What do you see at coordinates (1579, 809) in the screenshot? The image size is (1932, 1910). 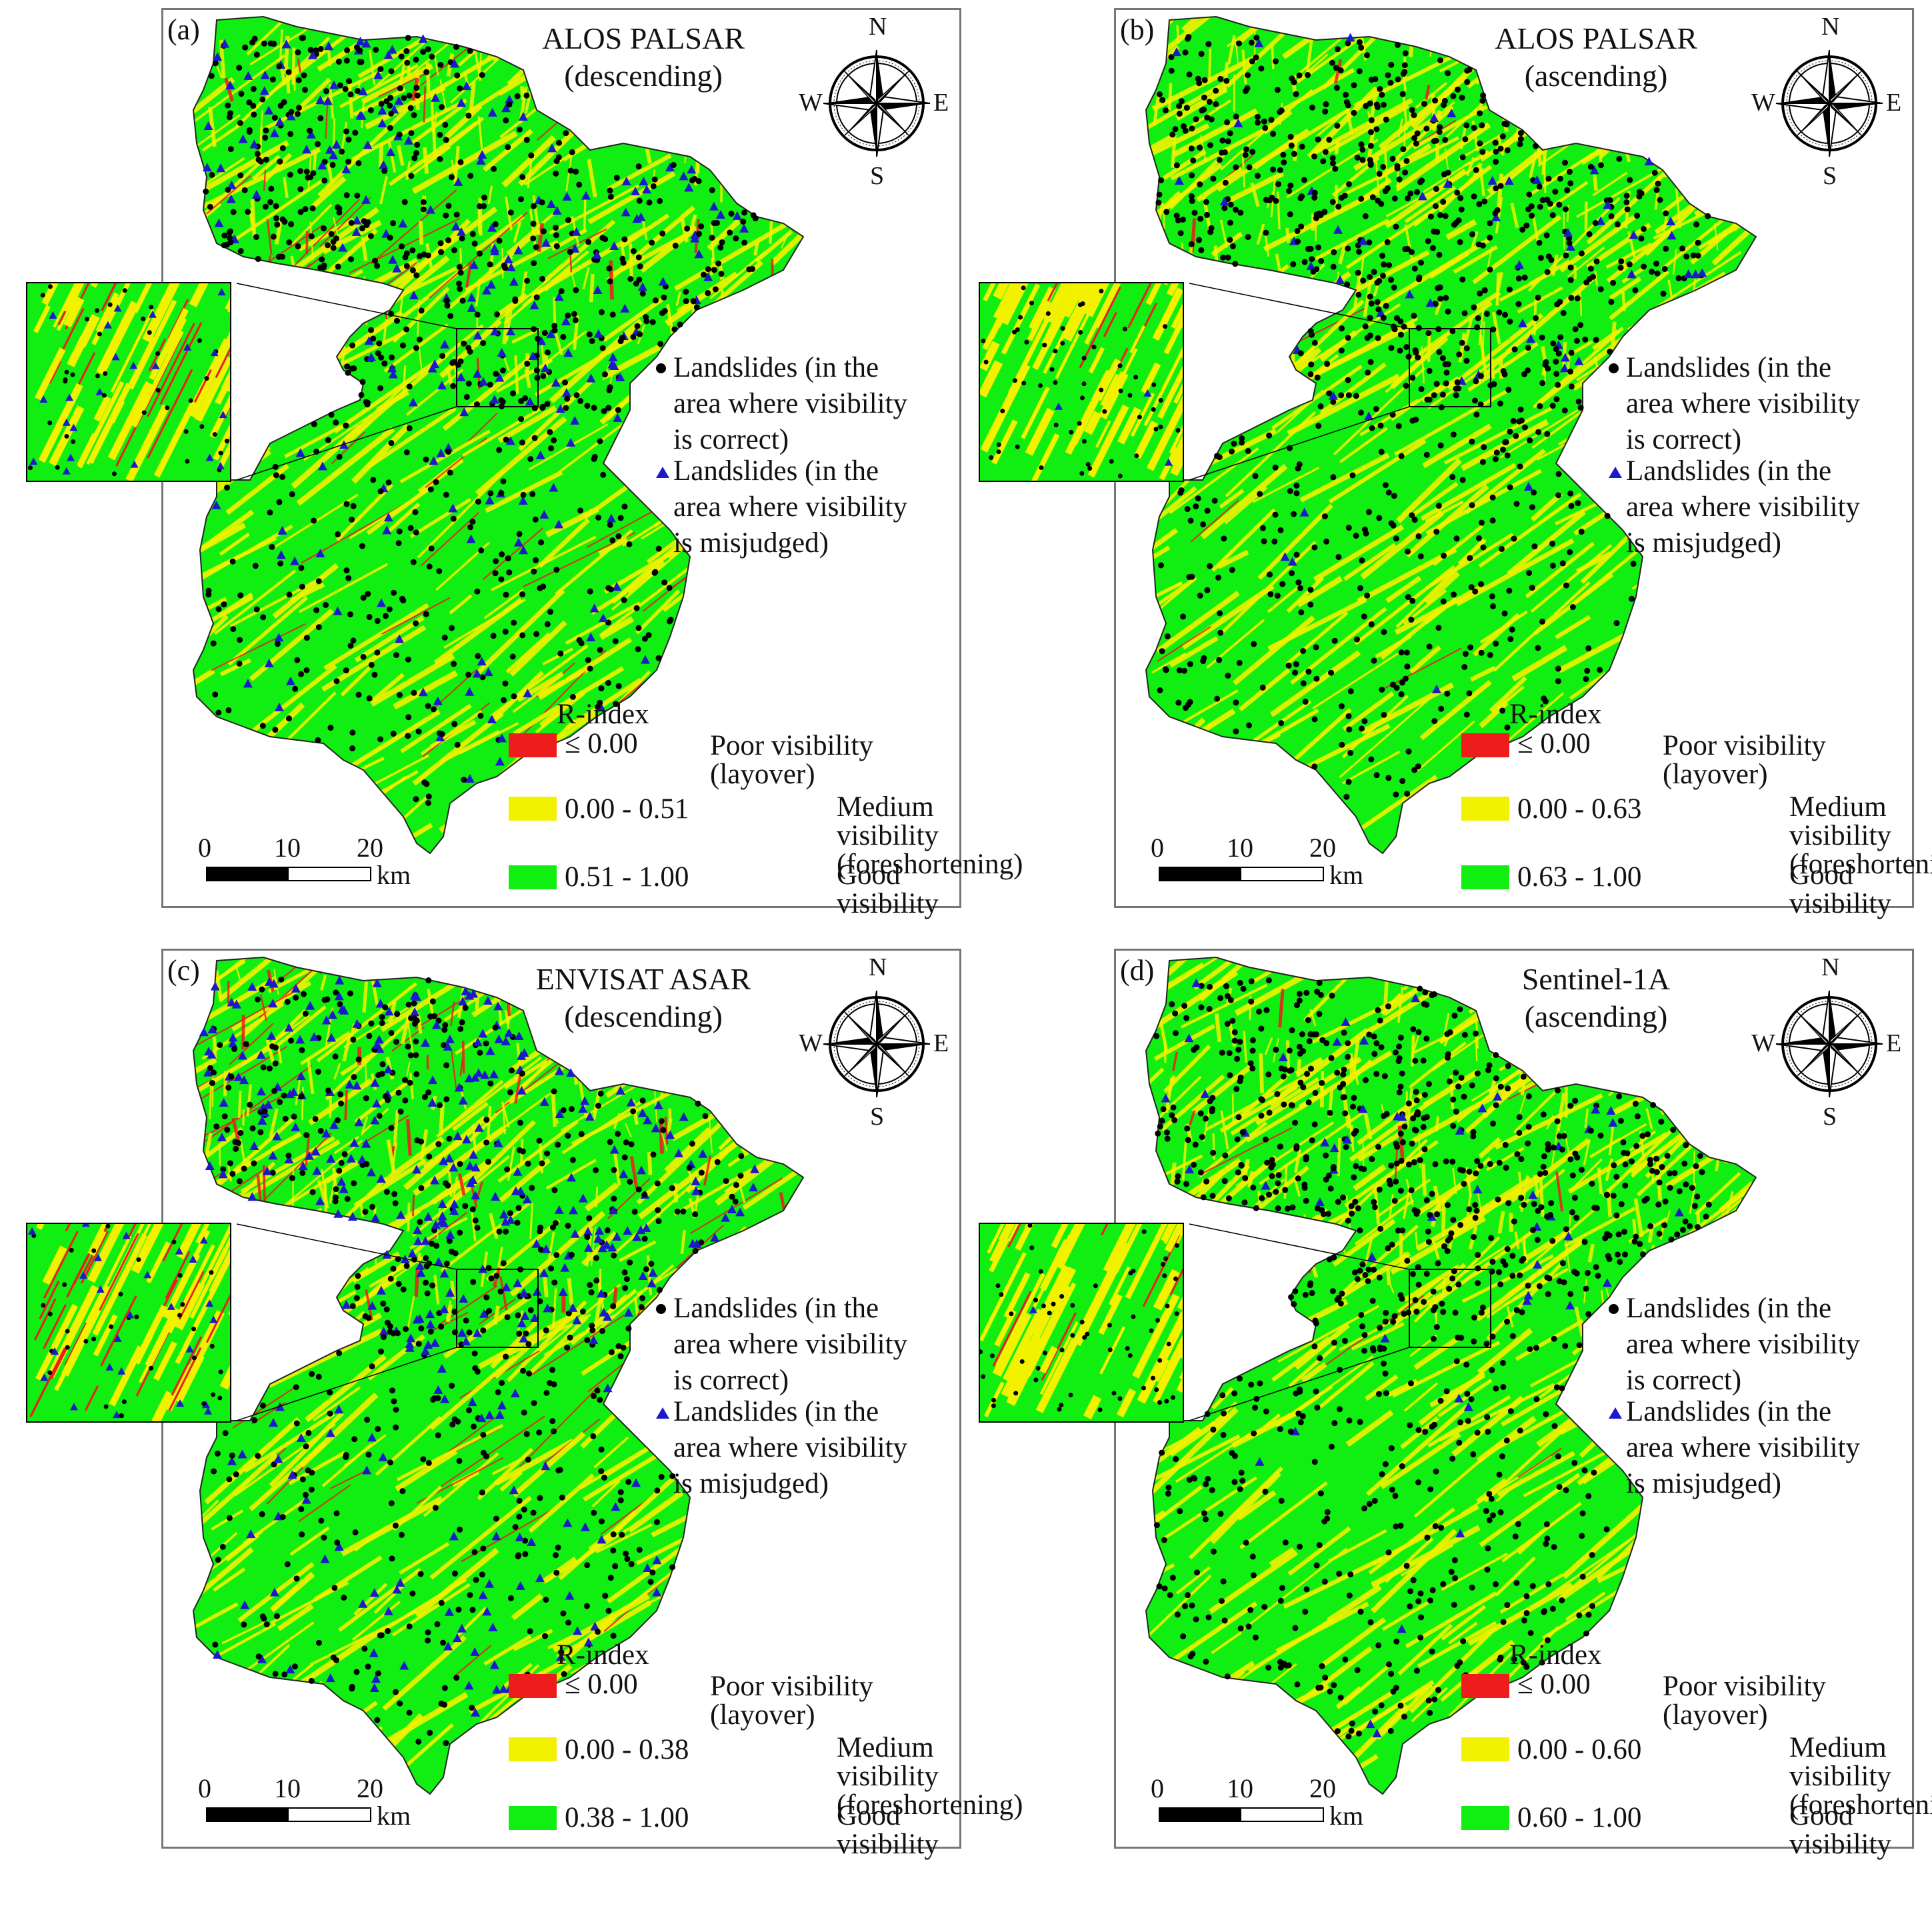 I see `range-medium: 0.00 - 0.63` at bounding box center [1579, 809].